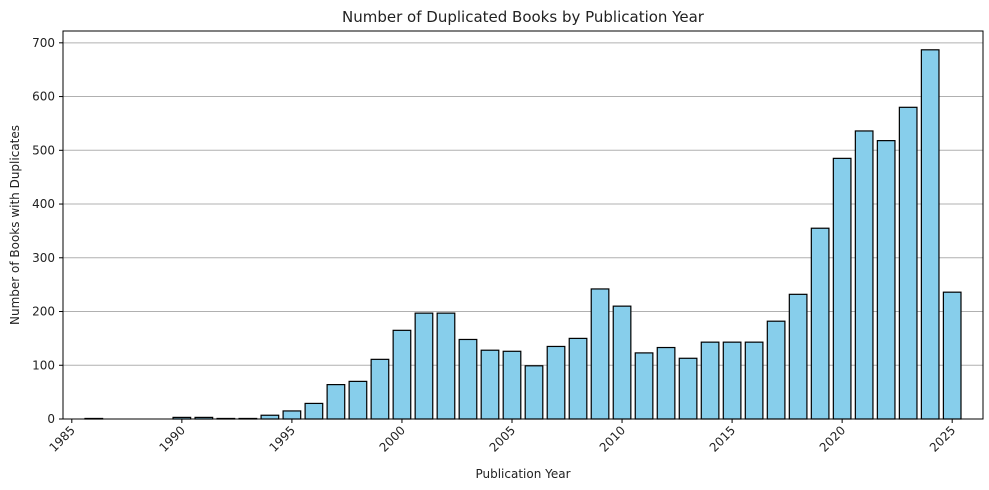 The height and width of the screenshot is (490, 989). What do you see at coordinates (43, 150) in the screenshot?
I see `y-tick-label-500: 500` at bounding box center [43, 150].